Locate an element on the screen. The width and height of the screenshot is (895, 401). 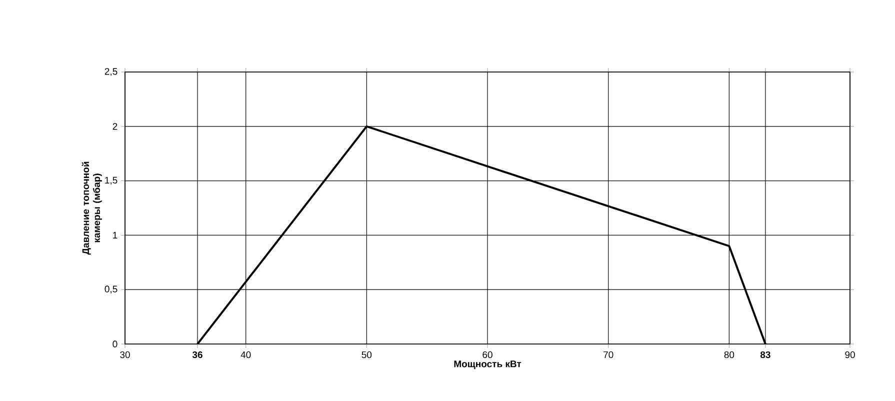
x-tick-label: 36 is located at coordinates (197, 354).